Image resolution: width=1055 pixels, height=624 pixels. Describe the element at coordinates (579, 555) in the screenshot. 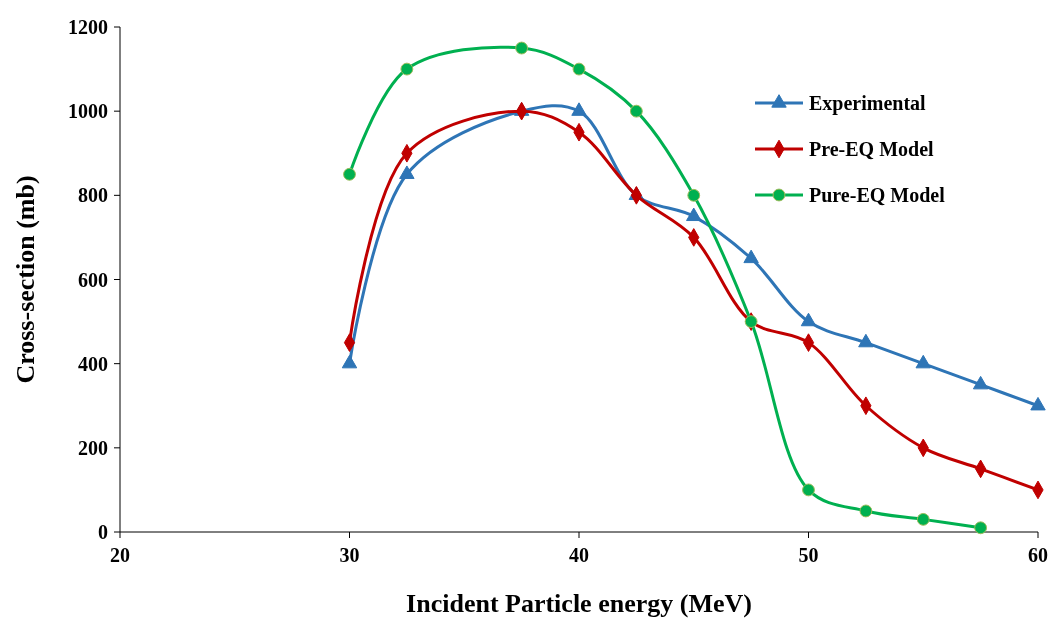

I see `x-tick-label: 40` at that location.